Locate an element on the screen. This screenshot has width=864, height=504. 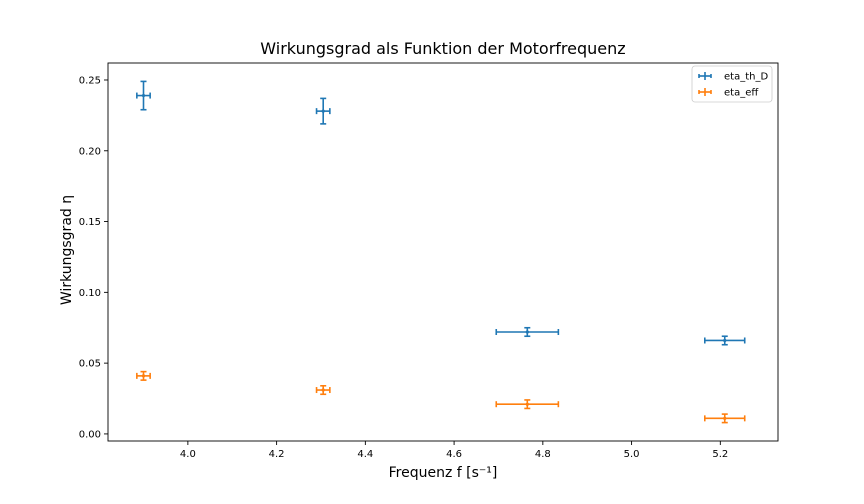
x-tick-label: 5.2 is located at coordinates (720, 454).